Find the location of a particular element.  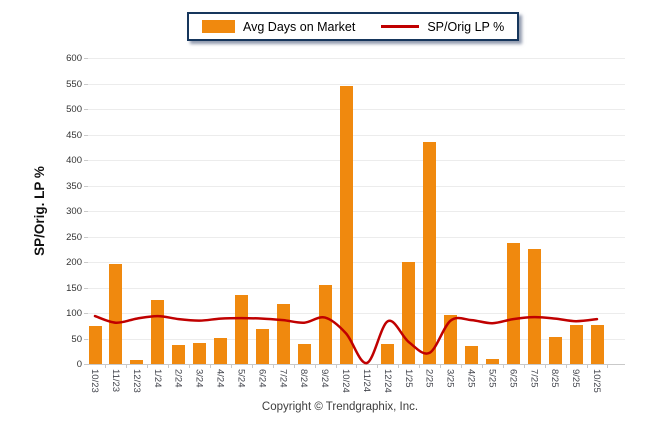

x-axis-label: 8/25 is located at coordinates (555, 378).